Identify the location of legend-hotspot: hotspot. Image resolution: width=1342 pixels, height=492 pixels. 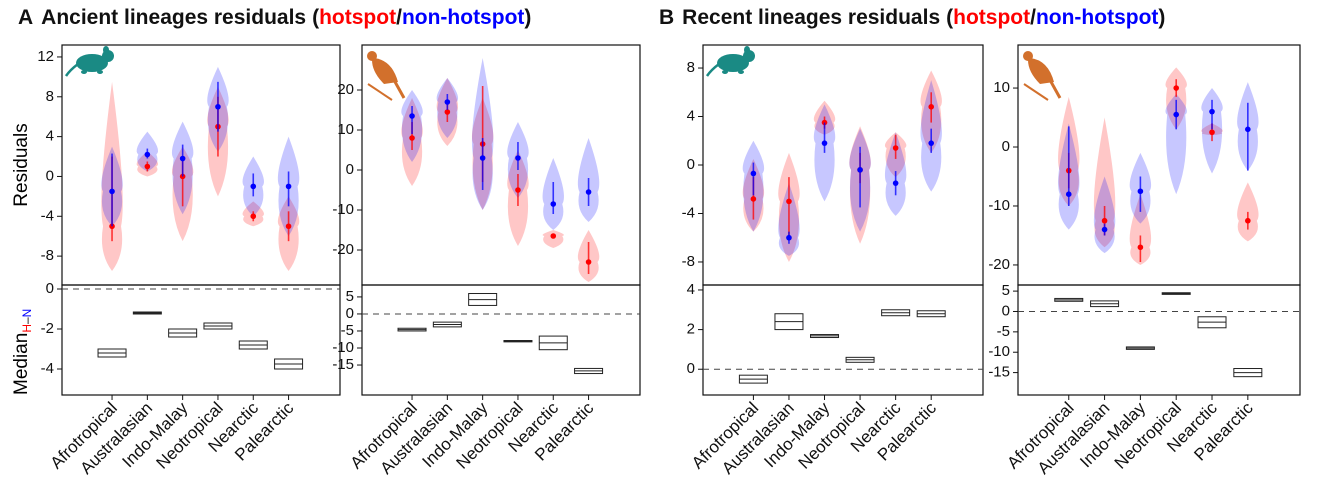
(357, 17).